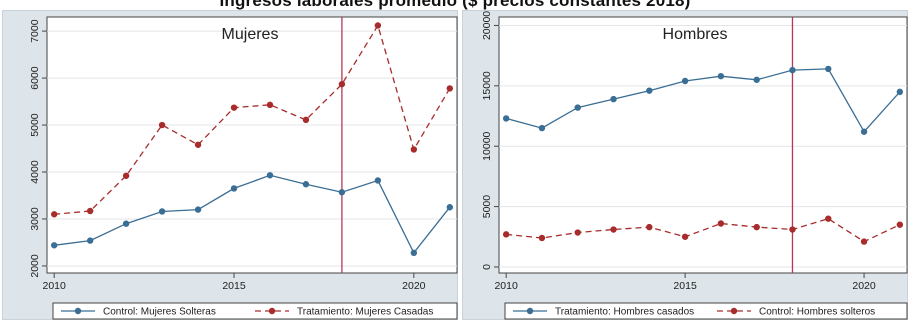 Image resolution: width=910 pixels, height=321 pixels. Describe the element at coordinates (234, 107) in the screenshot. I see `mujeres-series-1-point-2015` at that location.